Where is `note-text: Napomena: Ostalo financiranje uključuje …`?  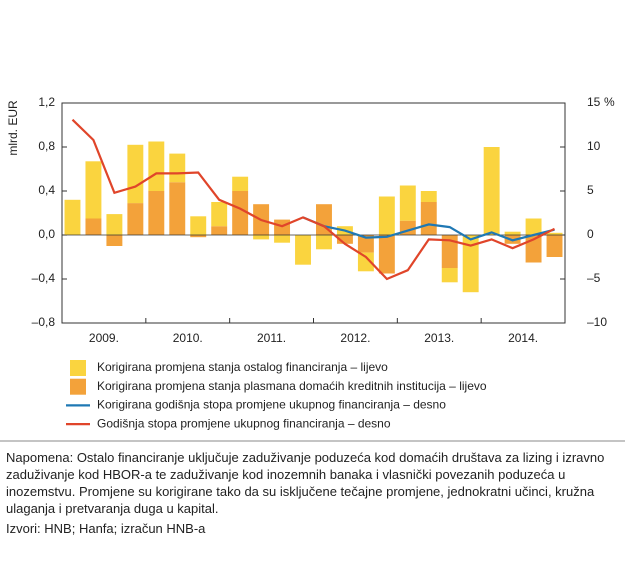
note-text: Napomena: Ostalo financiranje uključuje … is located at coordinates (305, 483).